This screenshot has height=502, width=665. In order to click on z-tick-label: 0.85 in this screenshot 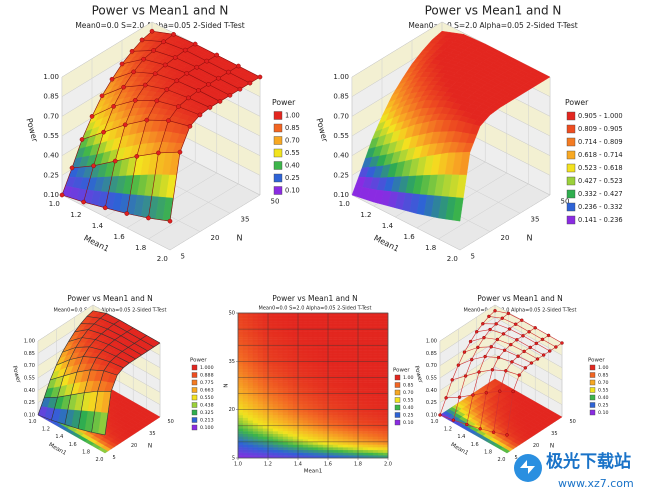, I will do `click(341, 97)`.